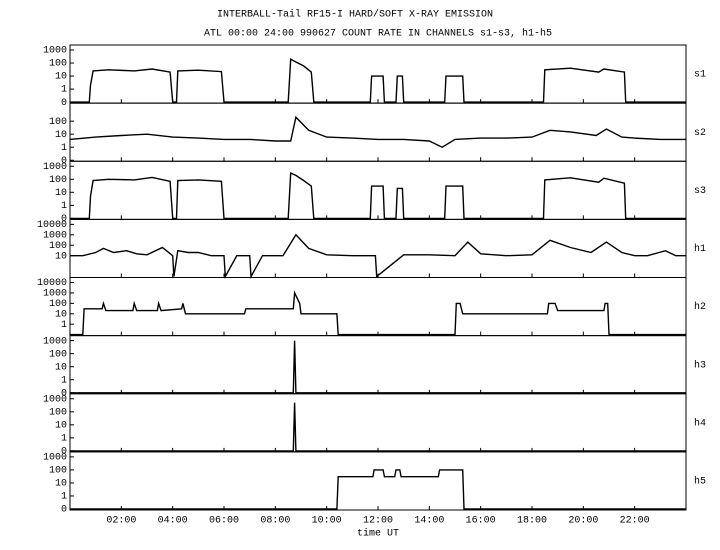 This screenshot has height=550, width=720. Describe the element at coordinates (481, 521) in the screenshot. I see `x-tick-label: 16:00` at that location.